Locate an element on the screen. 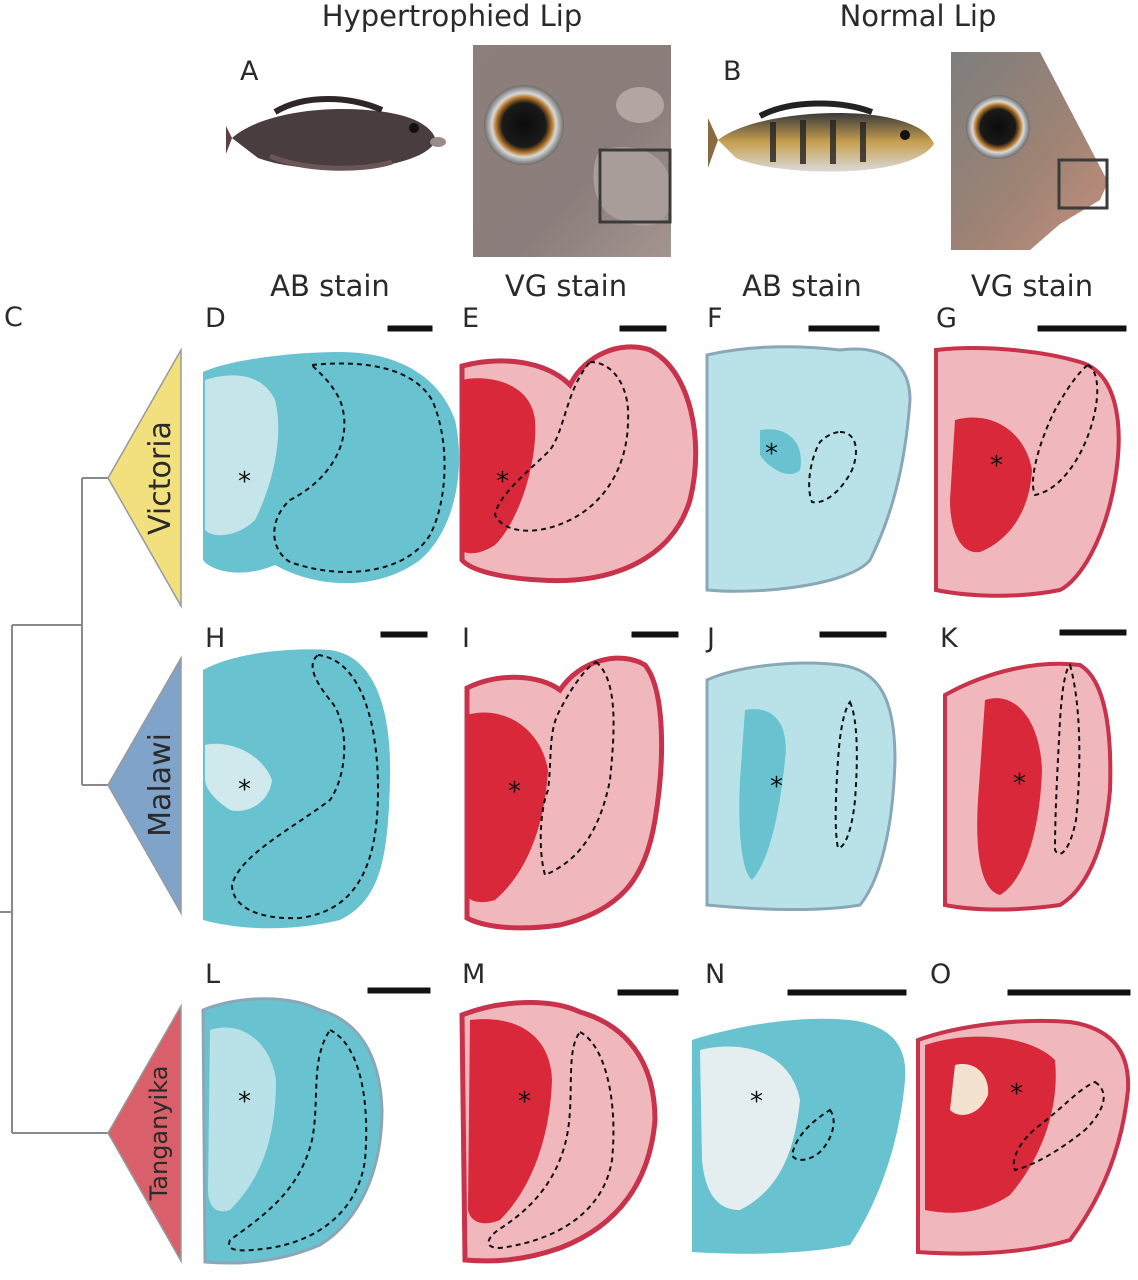 The image size is (1138, 1280). clade-label-tanganyika: Tanganyika is located at coordinates (159, 1134).